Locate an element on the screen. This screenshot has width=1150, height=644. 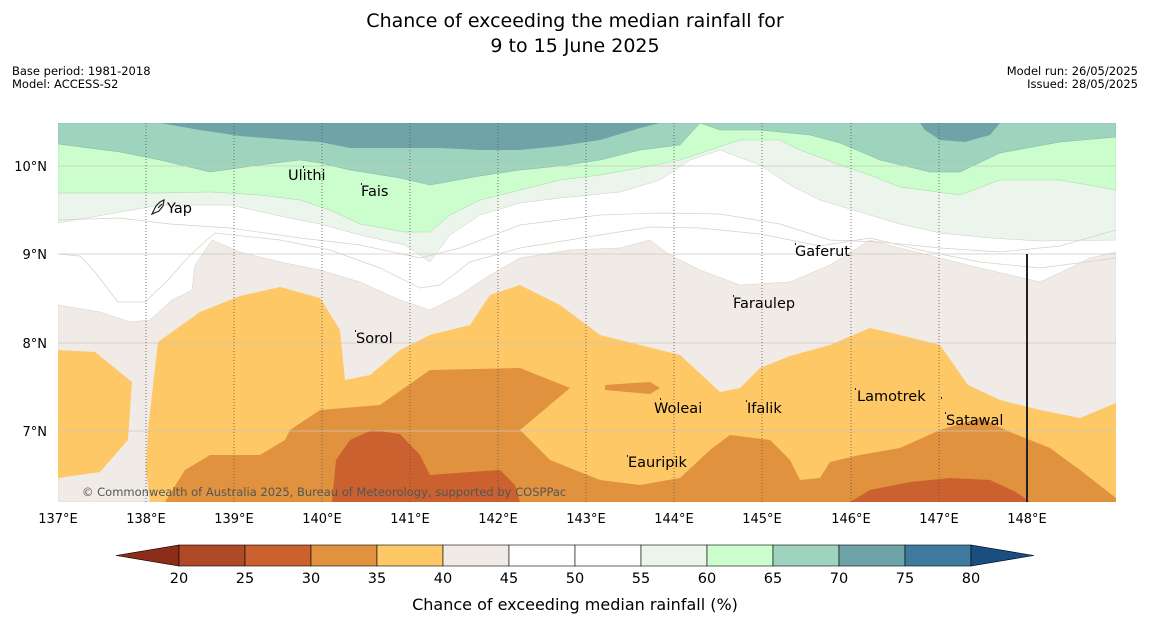
lon-label-139e: 139°E is located at coordinates (234, 519).